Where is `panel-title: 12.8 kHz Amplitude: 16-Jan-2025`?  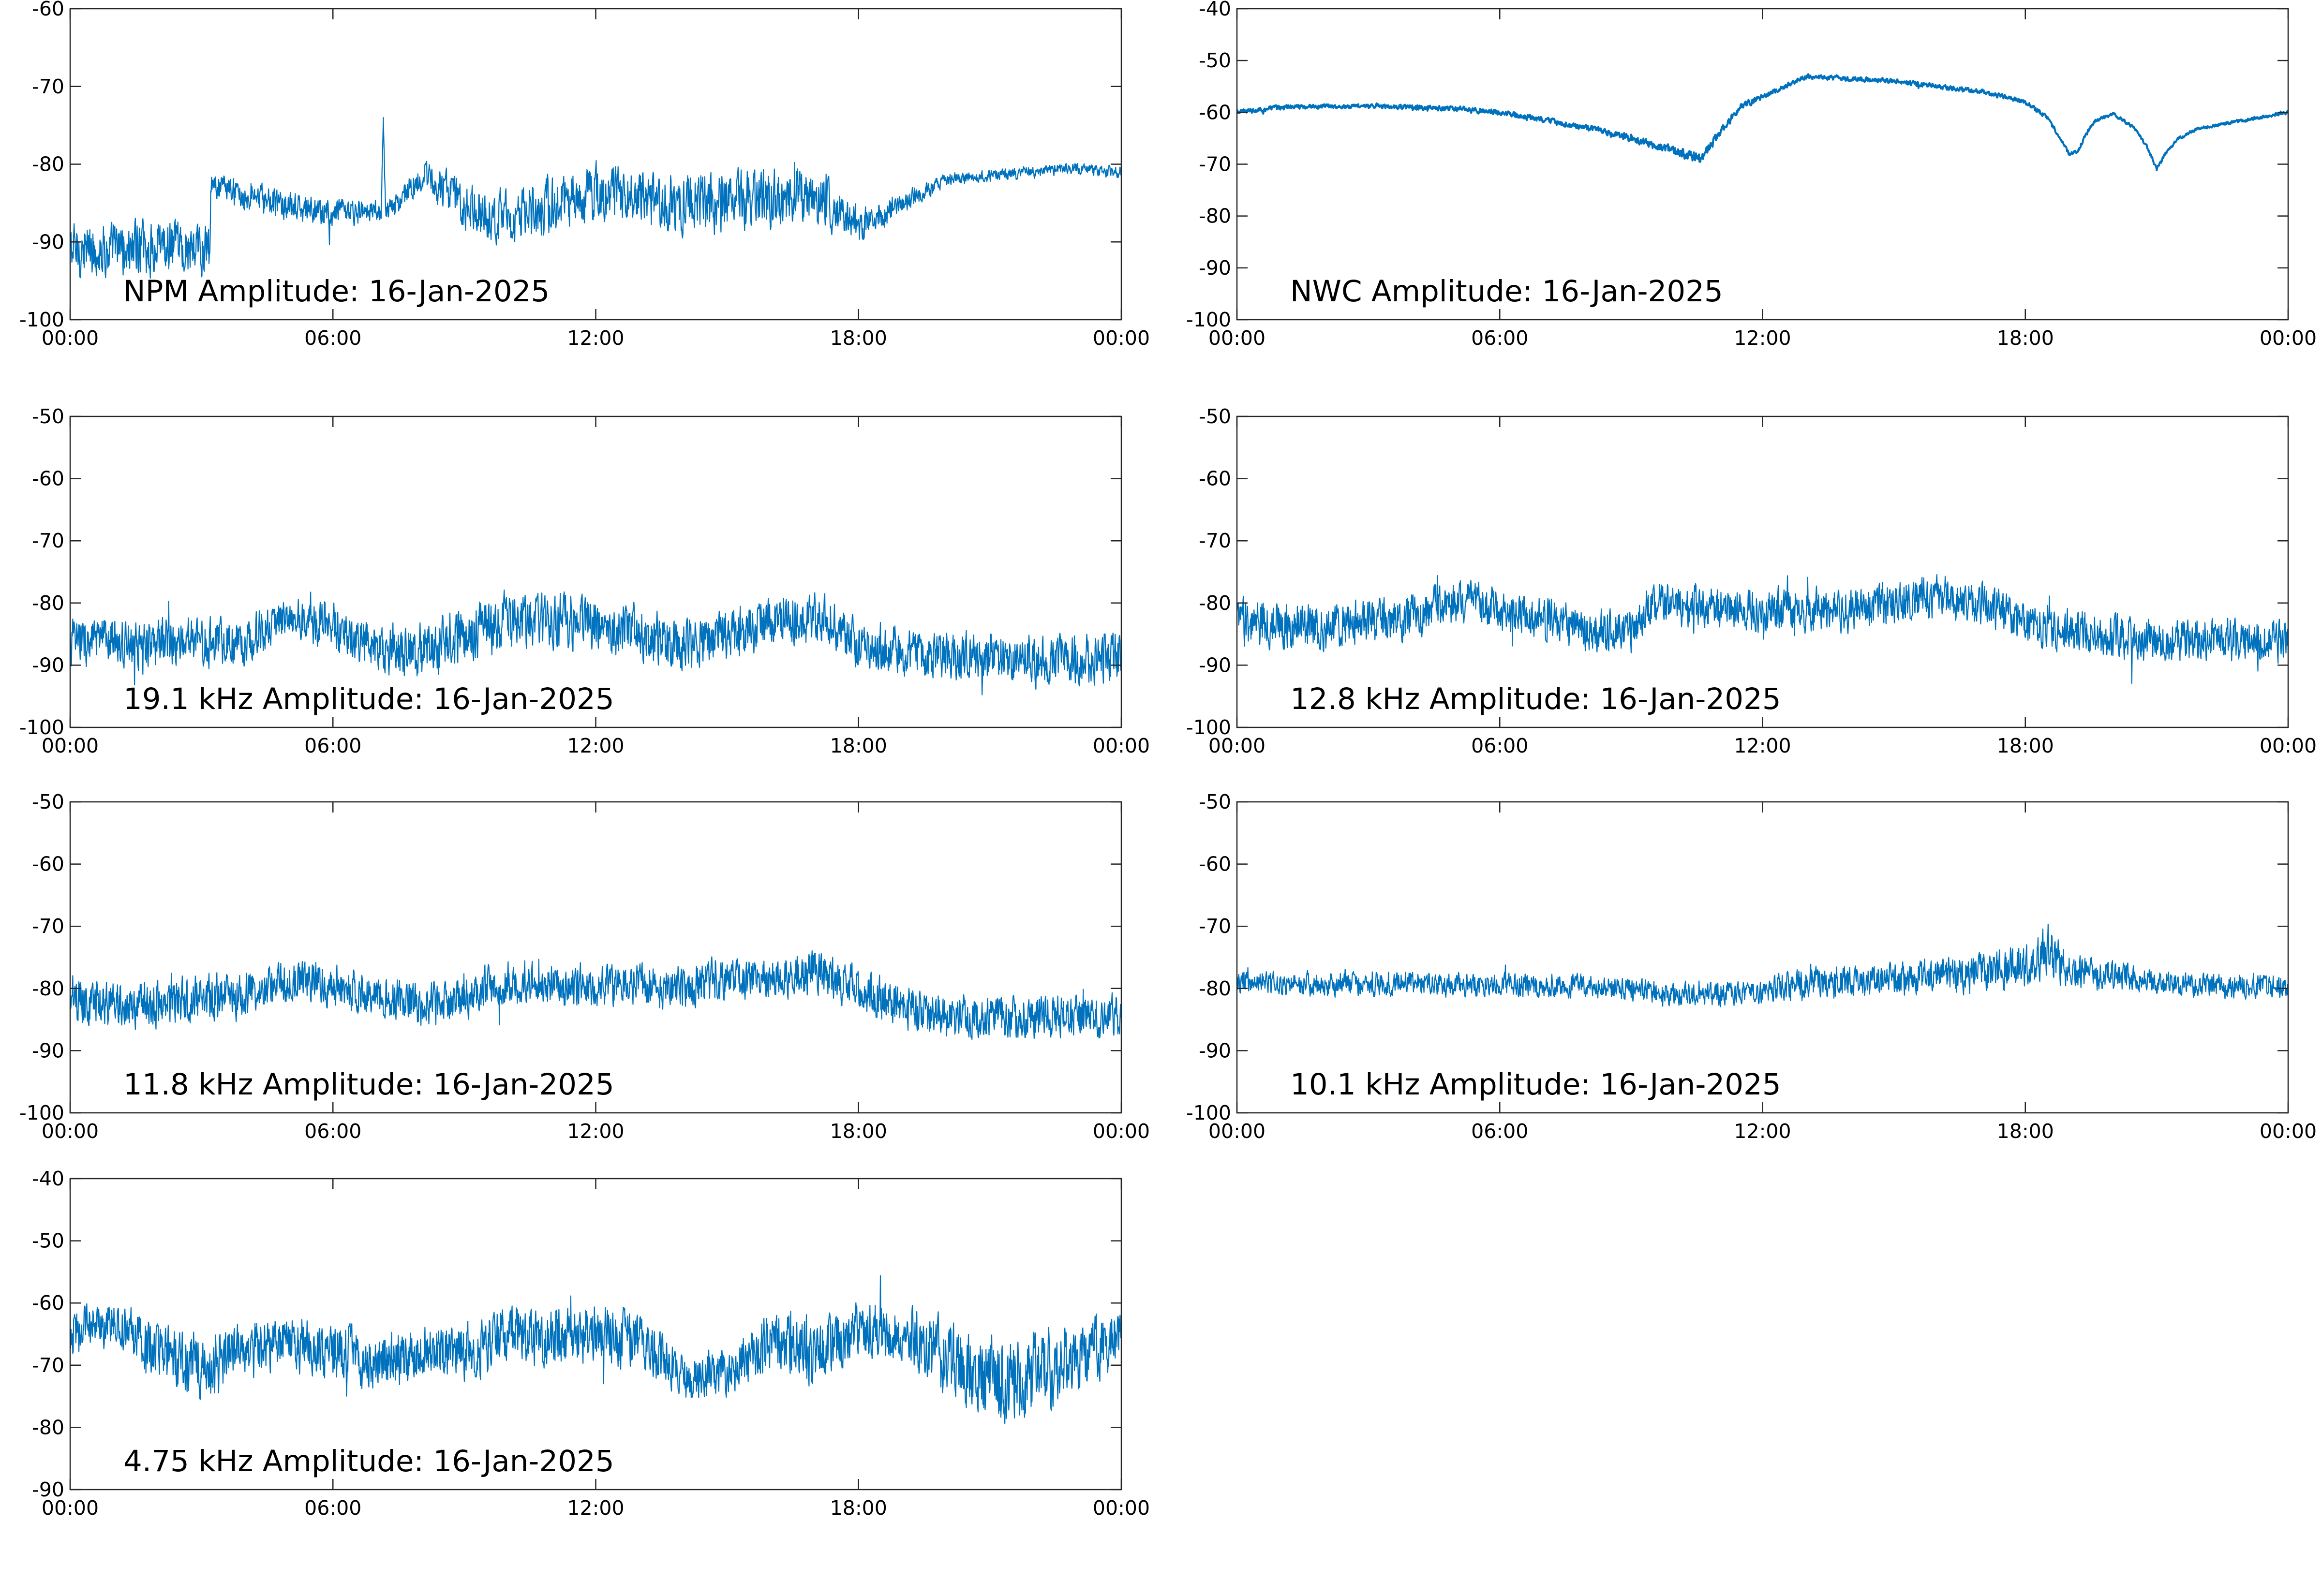
panel-title: 12.8 kHz Amplitude: 16-Jan-2025 is located at coordinates (1535, 699).